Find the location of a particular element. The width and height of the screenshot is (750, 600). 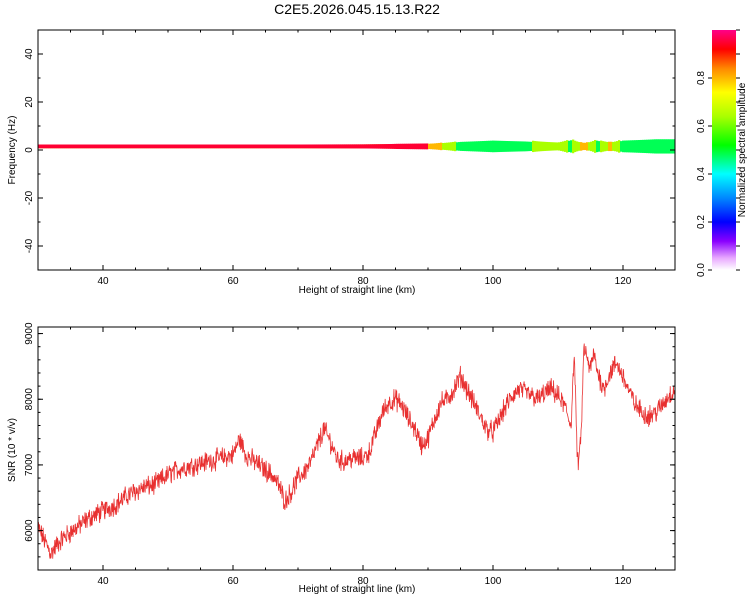

spectrogram-x-tick-label: 40 is located at coordinates (103, 281).